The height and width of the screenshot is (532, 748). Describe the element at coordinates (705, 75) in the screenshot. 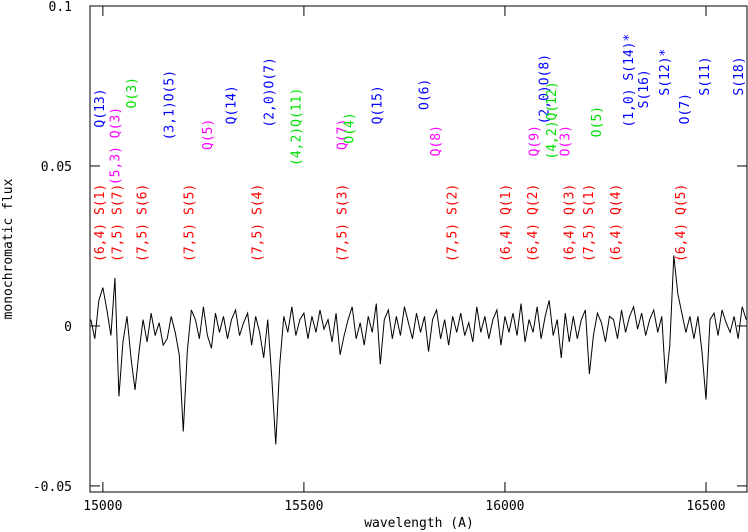

I see `line-annotation: S(11)` at that location.